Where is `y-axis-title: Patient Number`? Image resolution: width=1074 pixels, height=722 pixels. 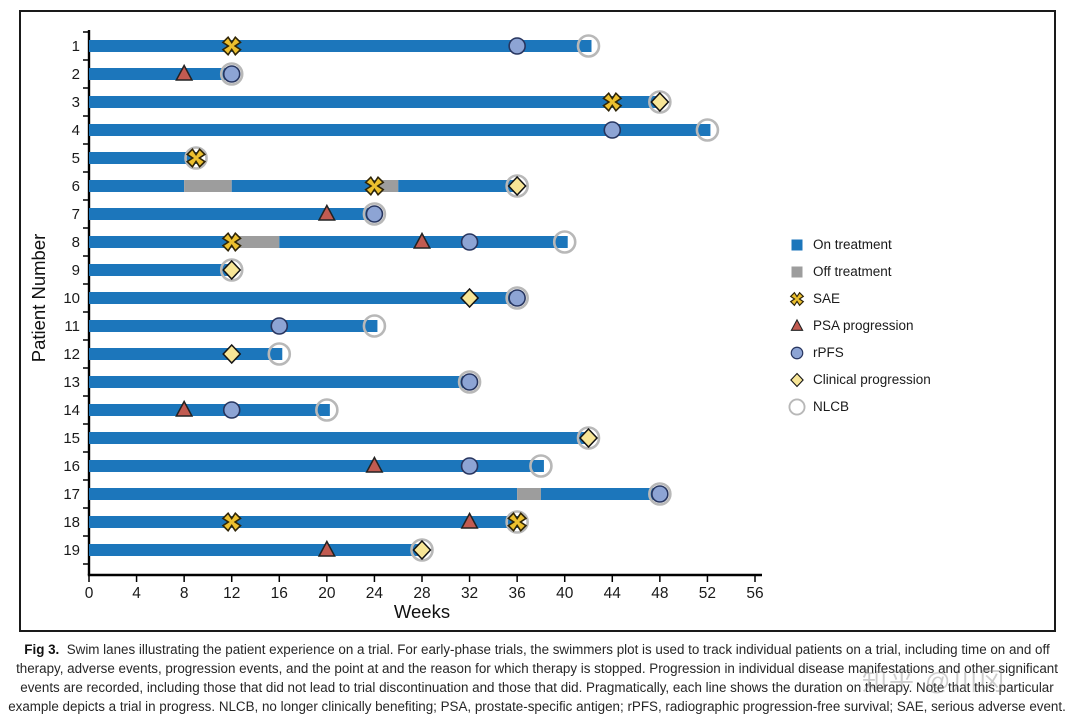
y-axis-title: Patient Number is located at coordinates (38, 298).